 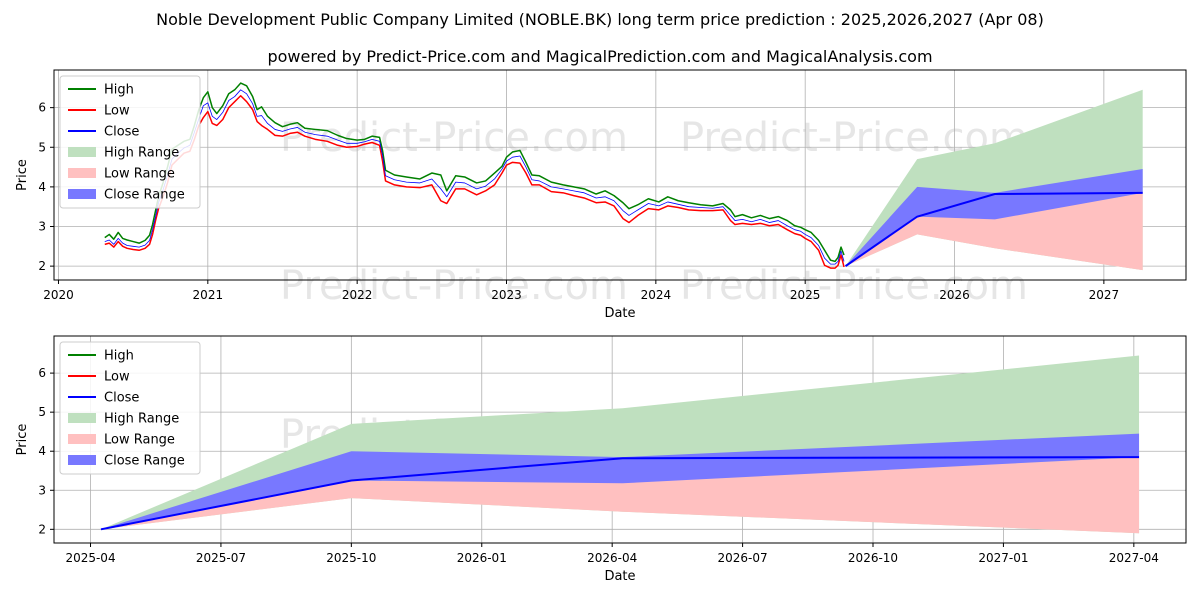 I want to click on x-tick-label: 2023, so click(x=506, y=295).